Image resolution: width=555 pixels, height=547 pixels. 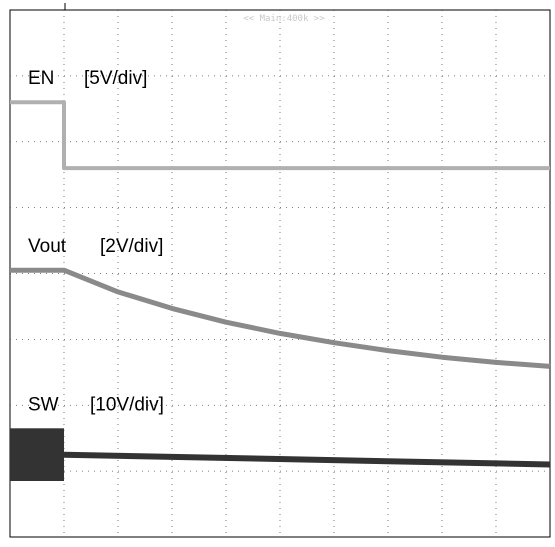 I want to click on sw-switching-burst, so click(x=37, y=455).